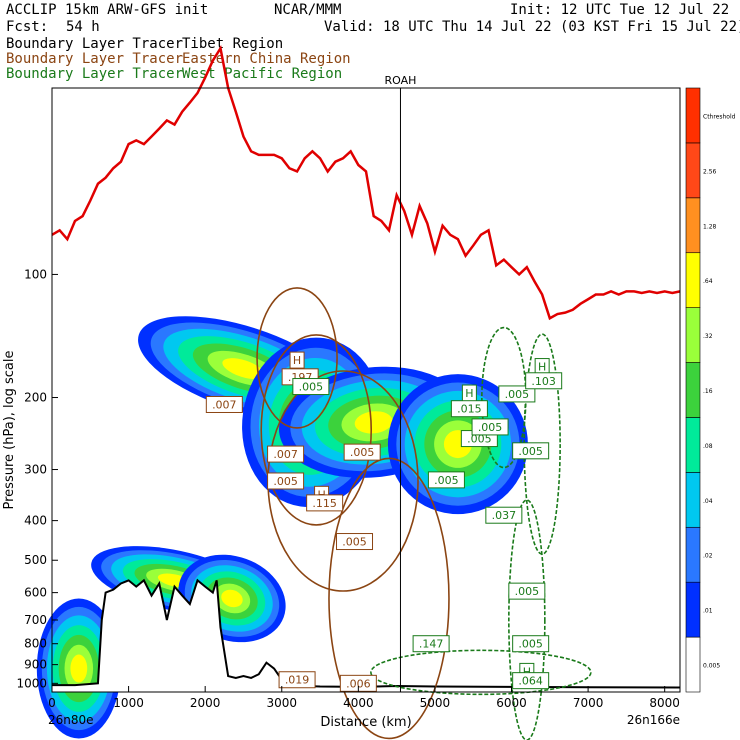 The width and height of the screenshot is (740, 740). Describe the element at coordinates (358, 683) in the screenshot. I see `contour-label-12: .006` at that location.